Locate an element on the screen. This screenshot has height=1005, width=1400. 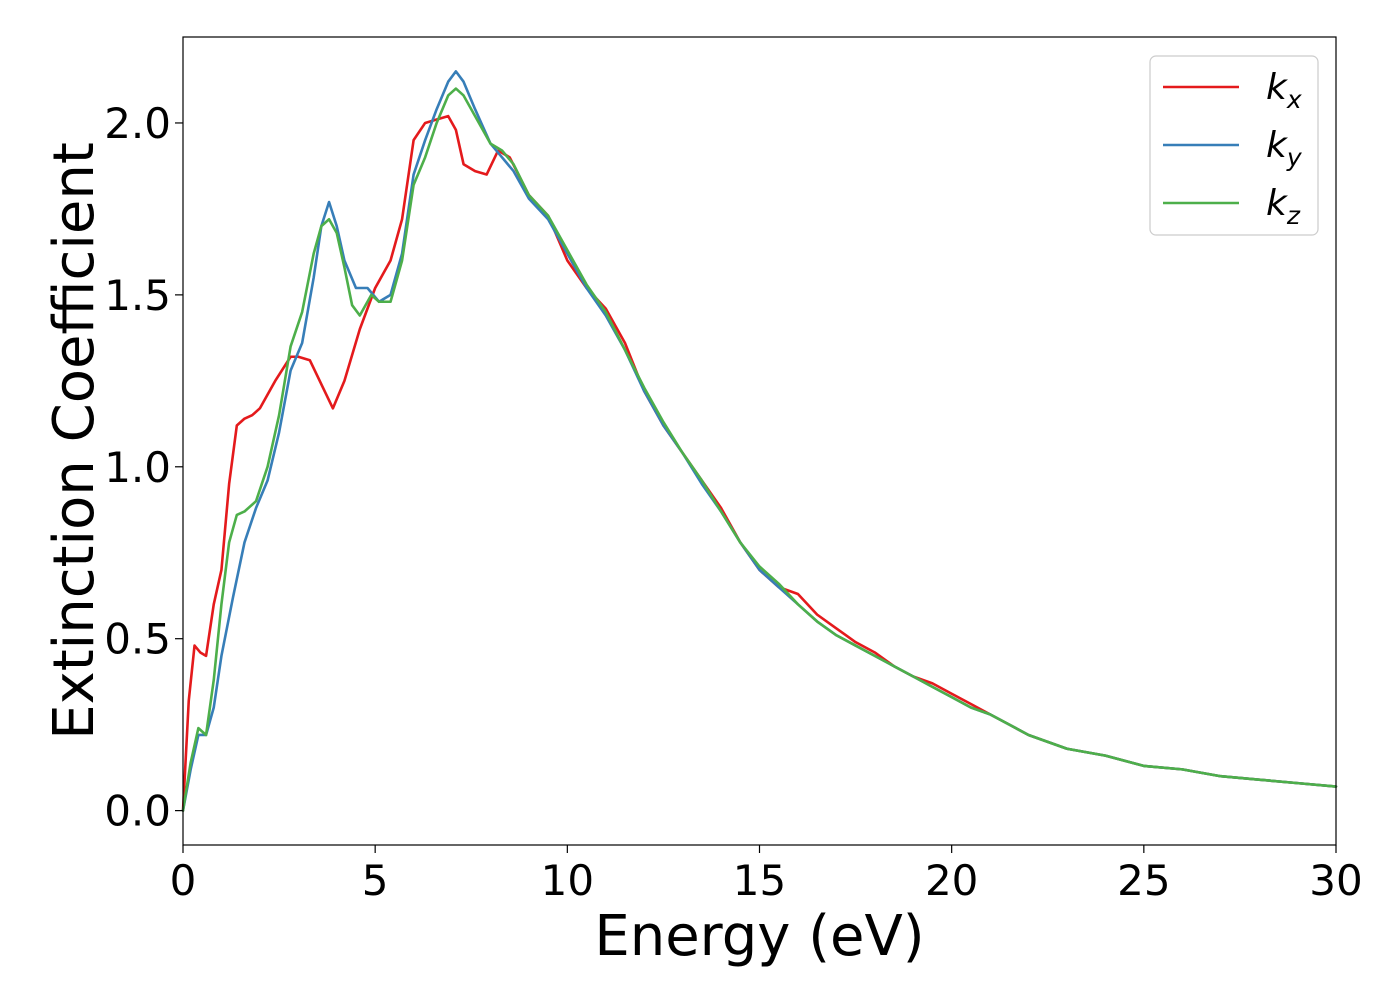
legend-label-x: kx is located at coordinates (1284, 90).